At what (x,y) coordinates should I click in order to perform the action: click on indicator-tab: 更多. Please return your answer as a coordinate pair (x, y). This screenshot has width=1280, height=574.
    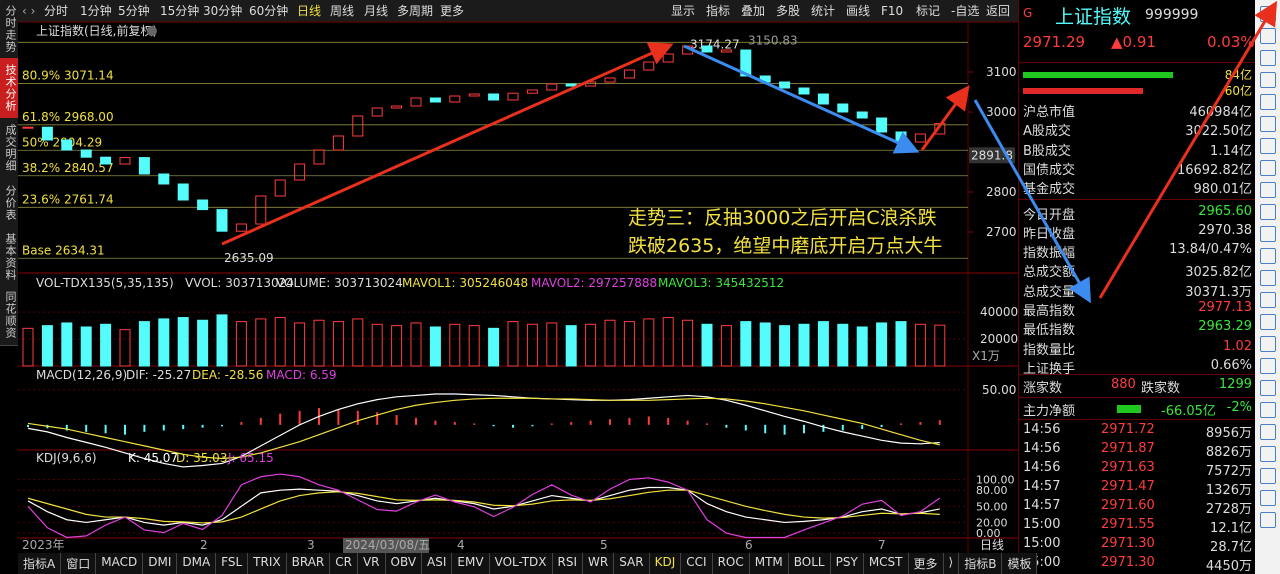
    Looking at the image, I should click on (926, 563).